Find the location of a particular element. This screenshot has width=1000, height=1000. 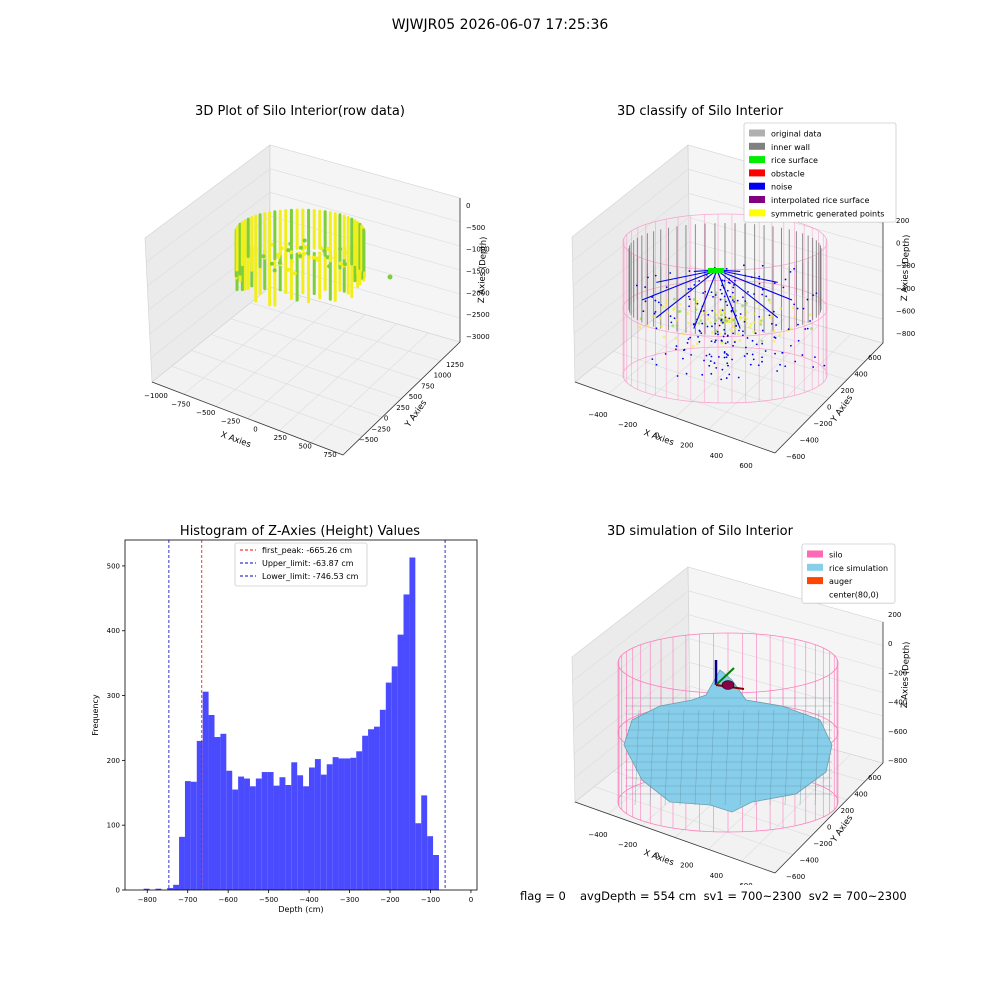

plot4-x-tick-label: 400 is located at coordinates (716, 876).